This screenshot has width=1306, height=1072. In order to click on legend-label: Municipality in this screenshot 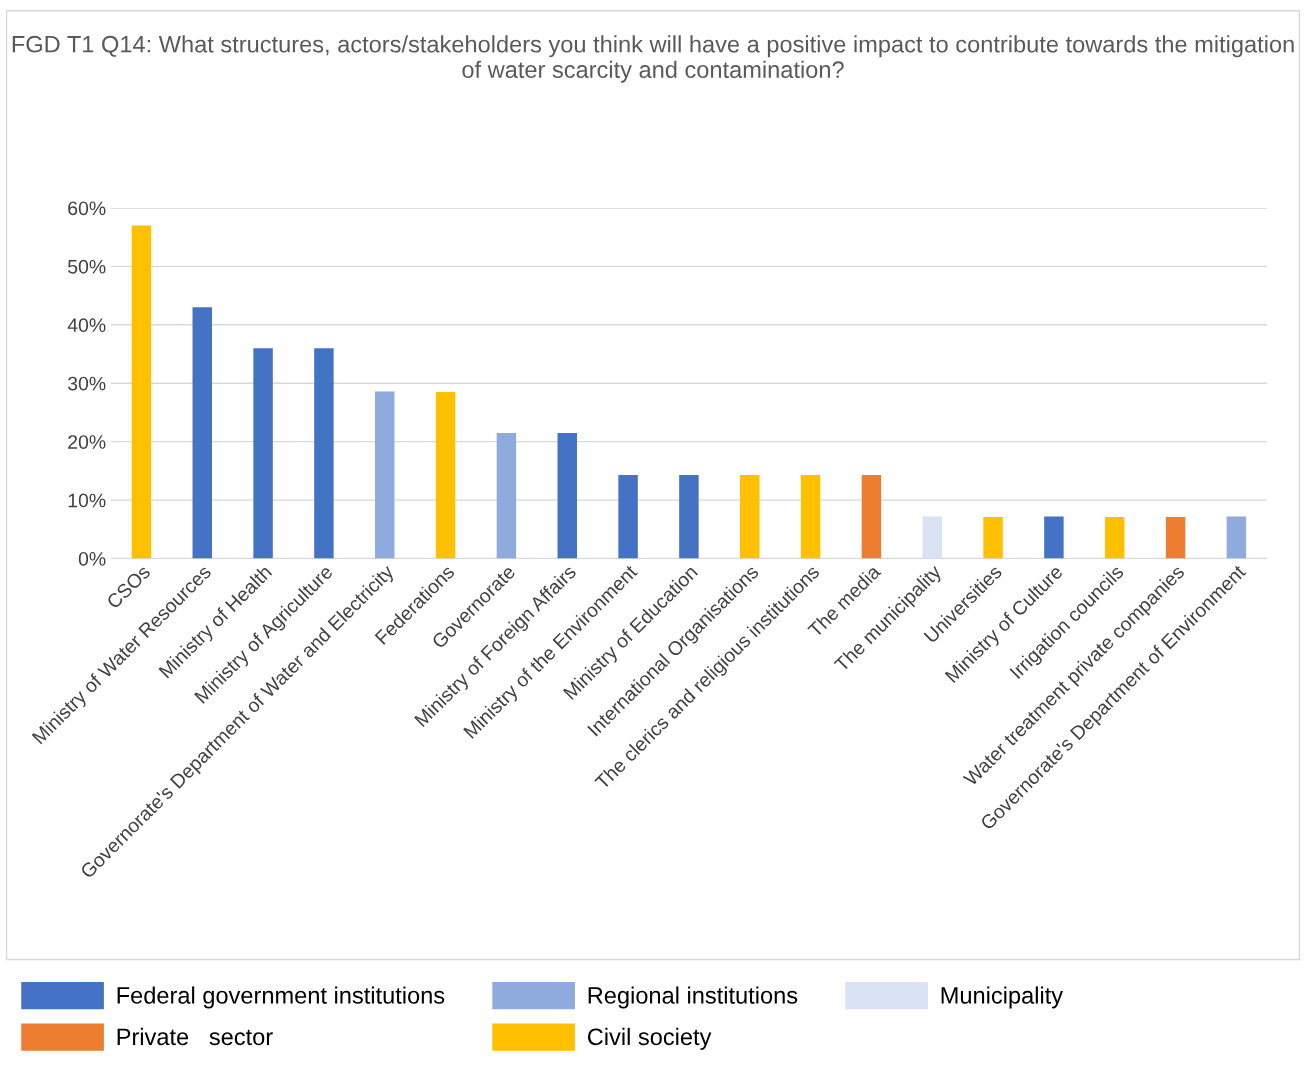, I will do `click(1002, 997)`.